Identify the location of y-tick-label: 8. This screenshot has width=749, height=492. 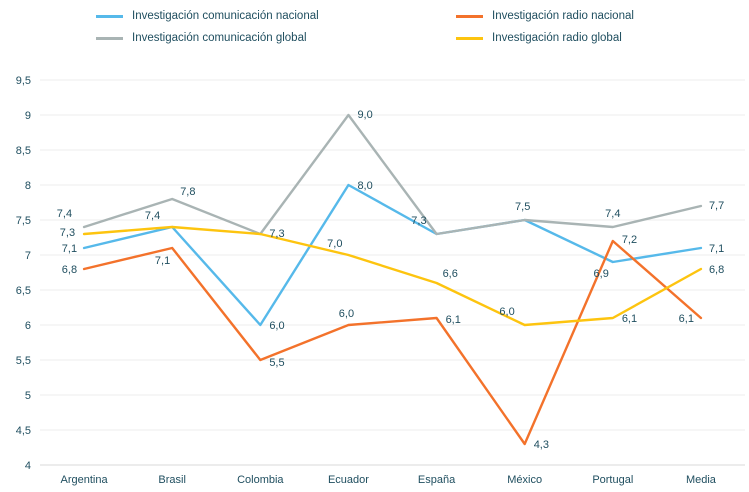
(28, 186).